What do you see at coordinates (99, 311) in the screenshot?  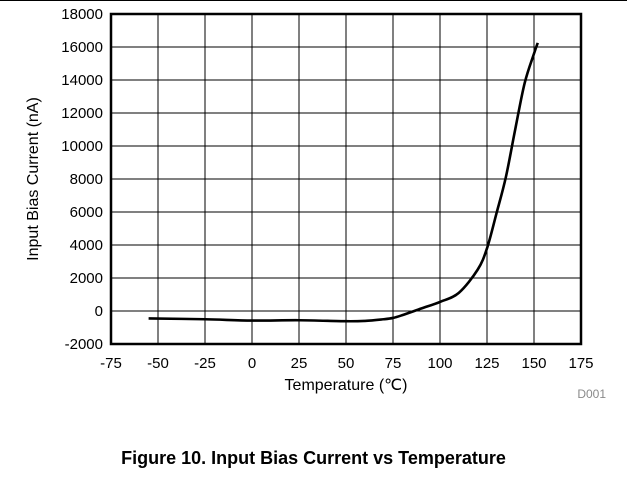 I see `y-tick-label: 0` at bounding box center [99, 311].